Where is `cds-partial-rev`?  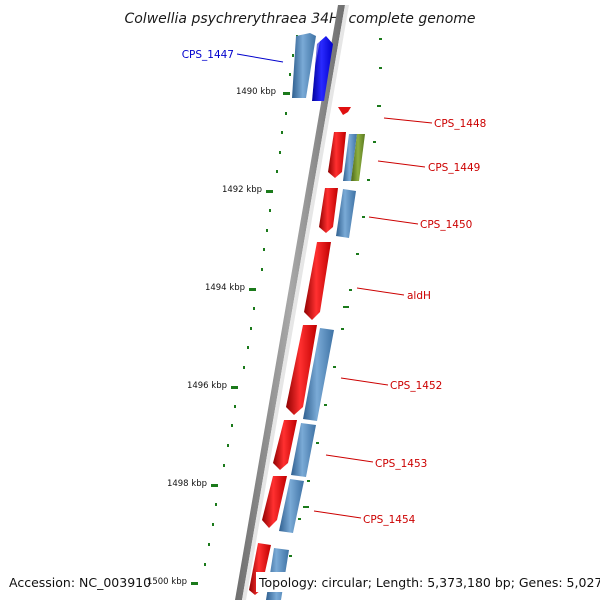
cds-partial-rev is located at coordinates (260, 569).